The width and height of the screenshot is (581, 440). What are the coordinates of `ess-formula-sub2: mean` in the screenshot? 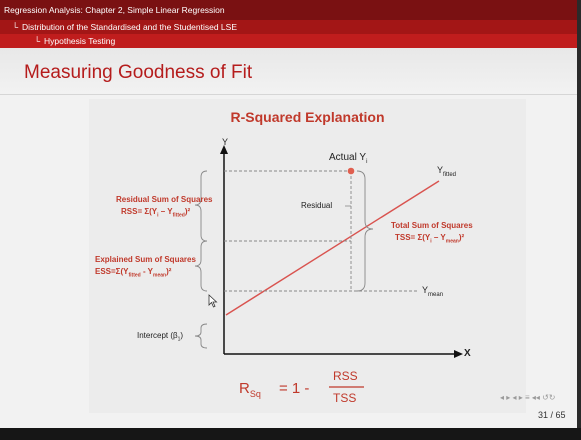 It's located at (159, 276).